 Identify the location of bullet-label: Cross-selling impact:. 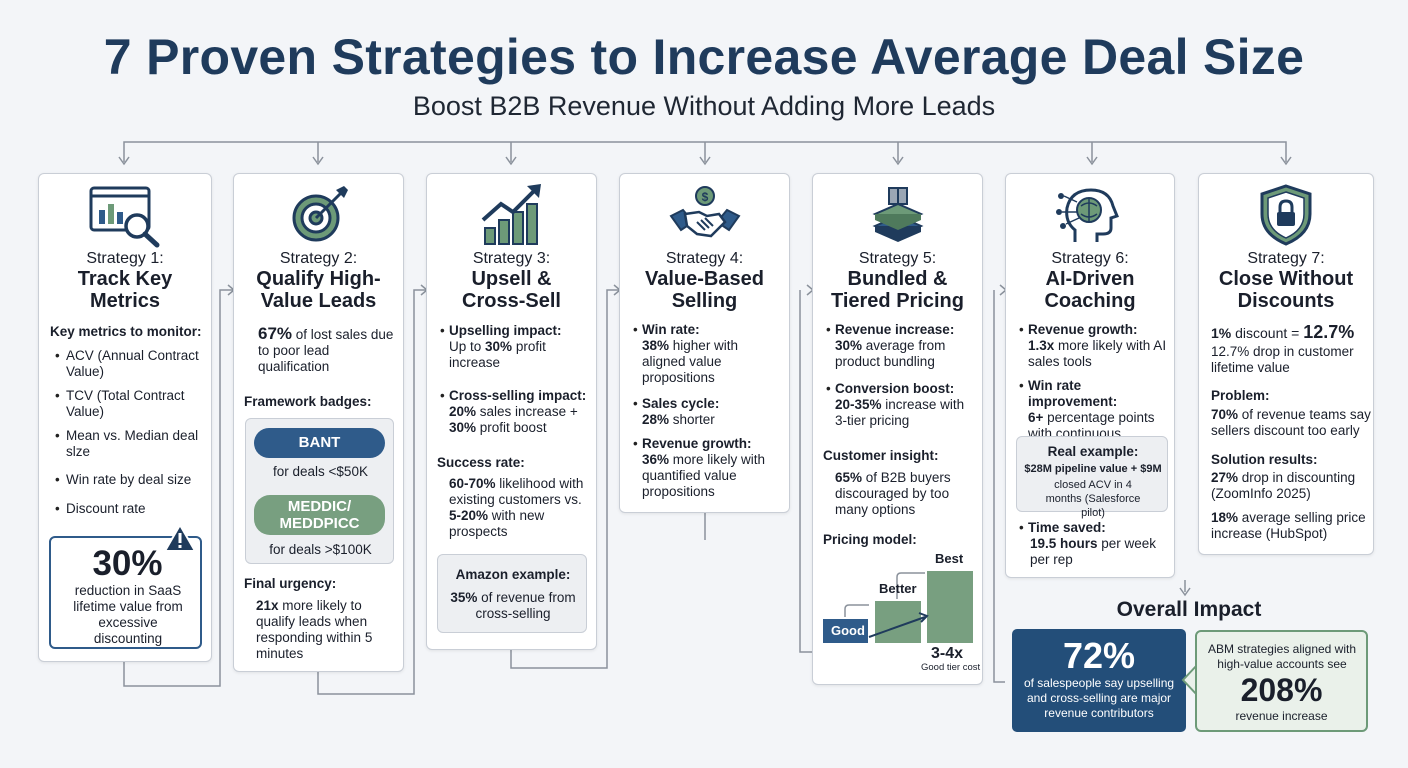
(518, 395).